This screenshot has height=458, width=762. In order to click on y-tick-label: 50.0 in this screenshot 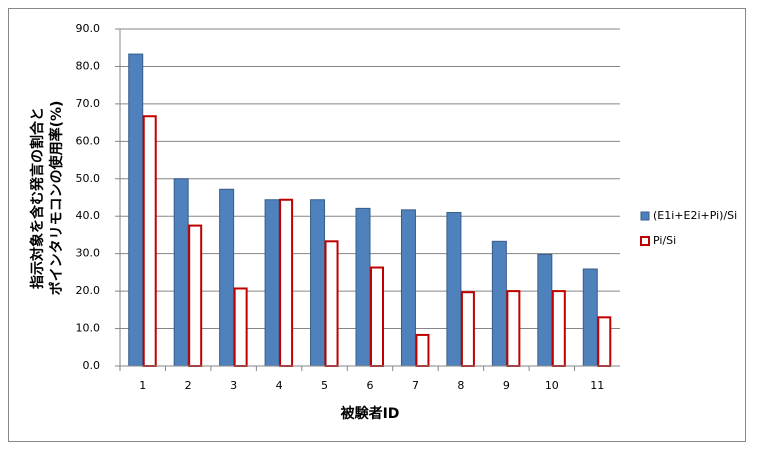, I will do `click(88, 178)`.